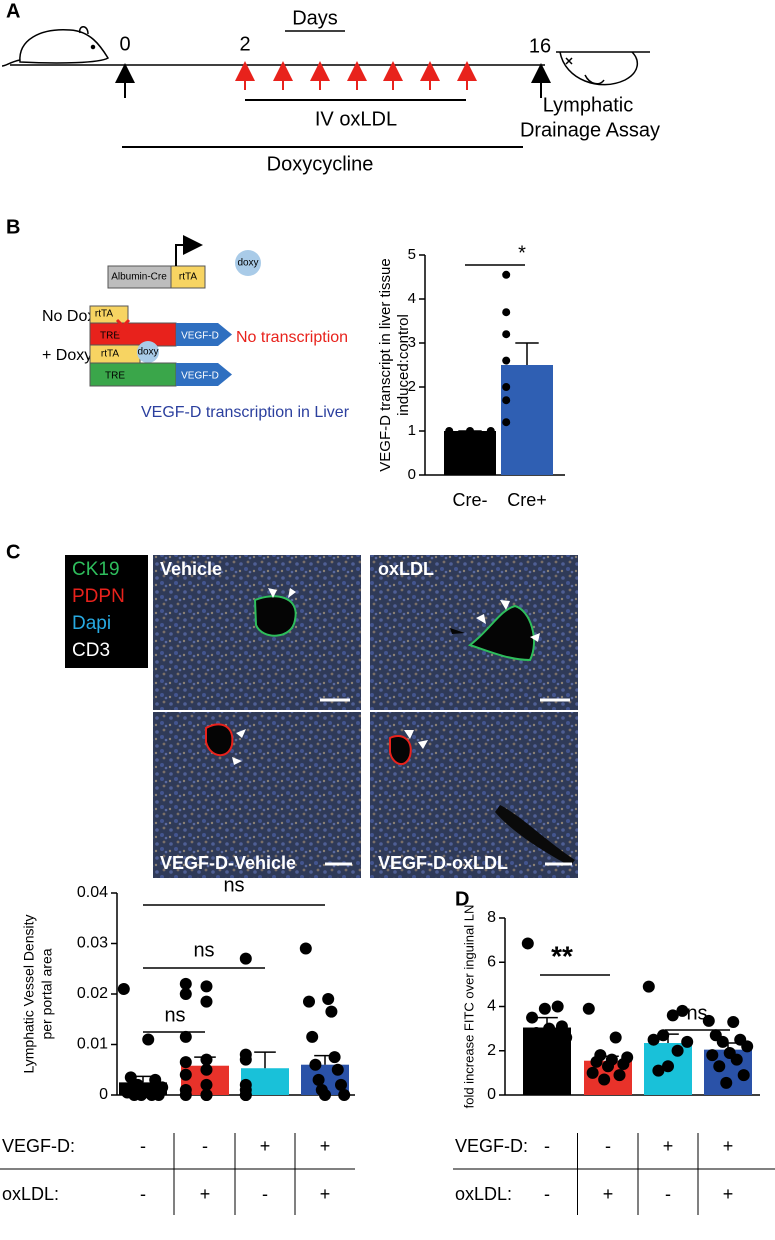 The height and width of the screenshot is (1240, 775). I want to click on activator-label: rtTA, so click(188, 277).